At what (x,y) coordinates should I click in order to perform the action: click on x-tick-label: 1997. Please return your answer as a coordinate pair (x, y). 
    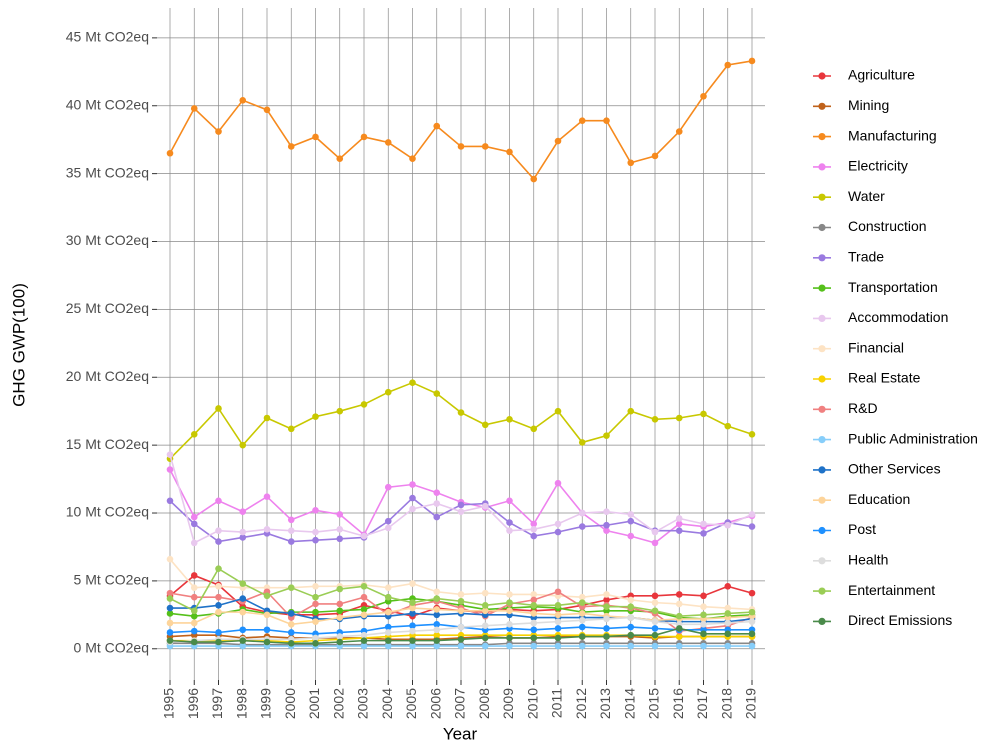
    Looking at the image, I should click on (217, 703).